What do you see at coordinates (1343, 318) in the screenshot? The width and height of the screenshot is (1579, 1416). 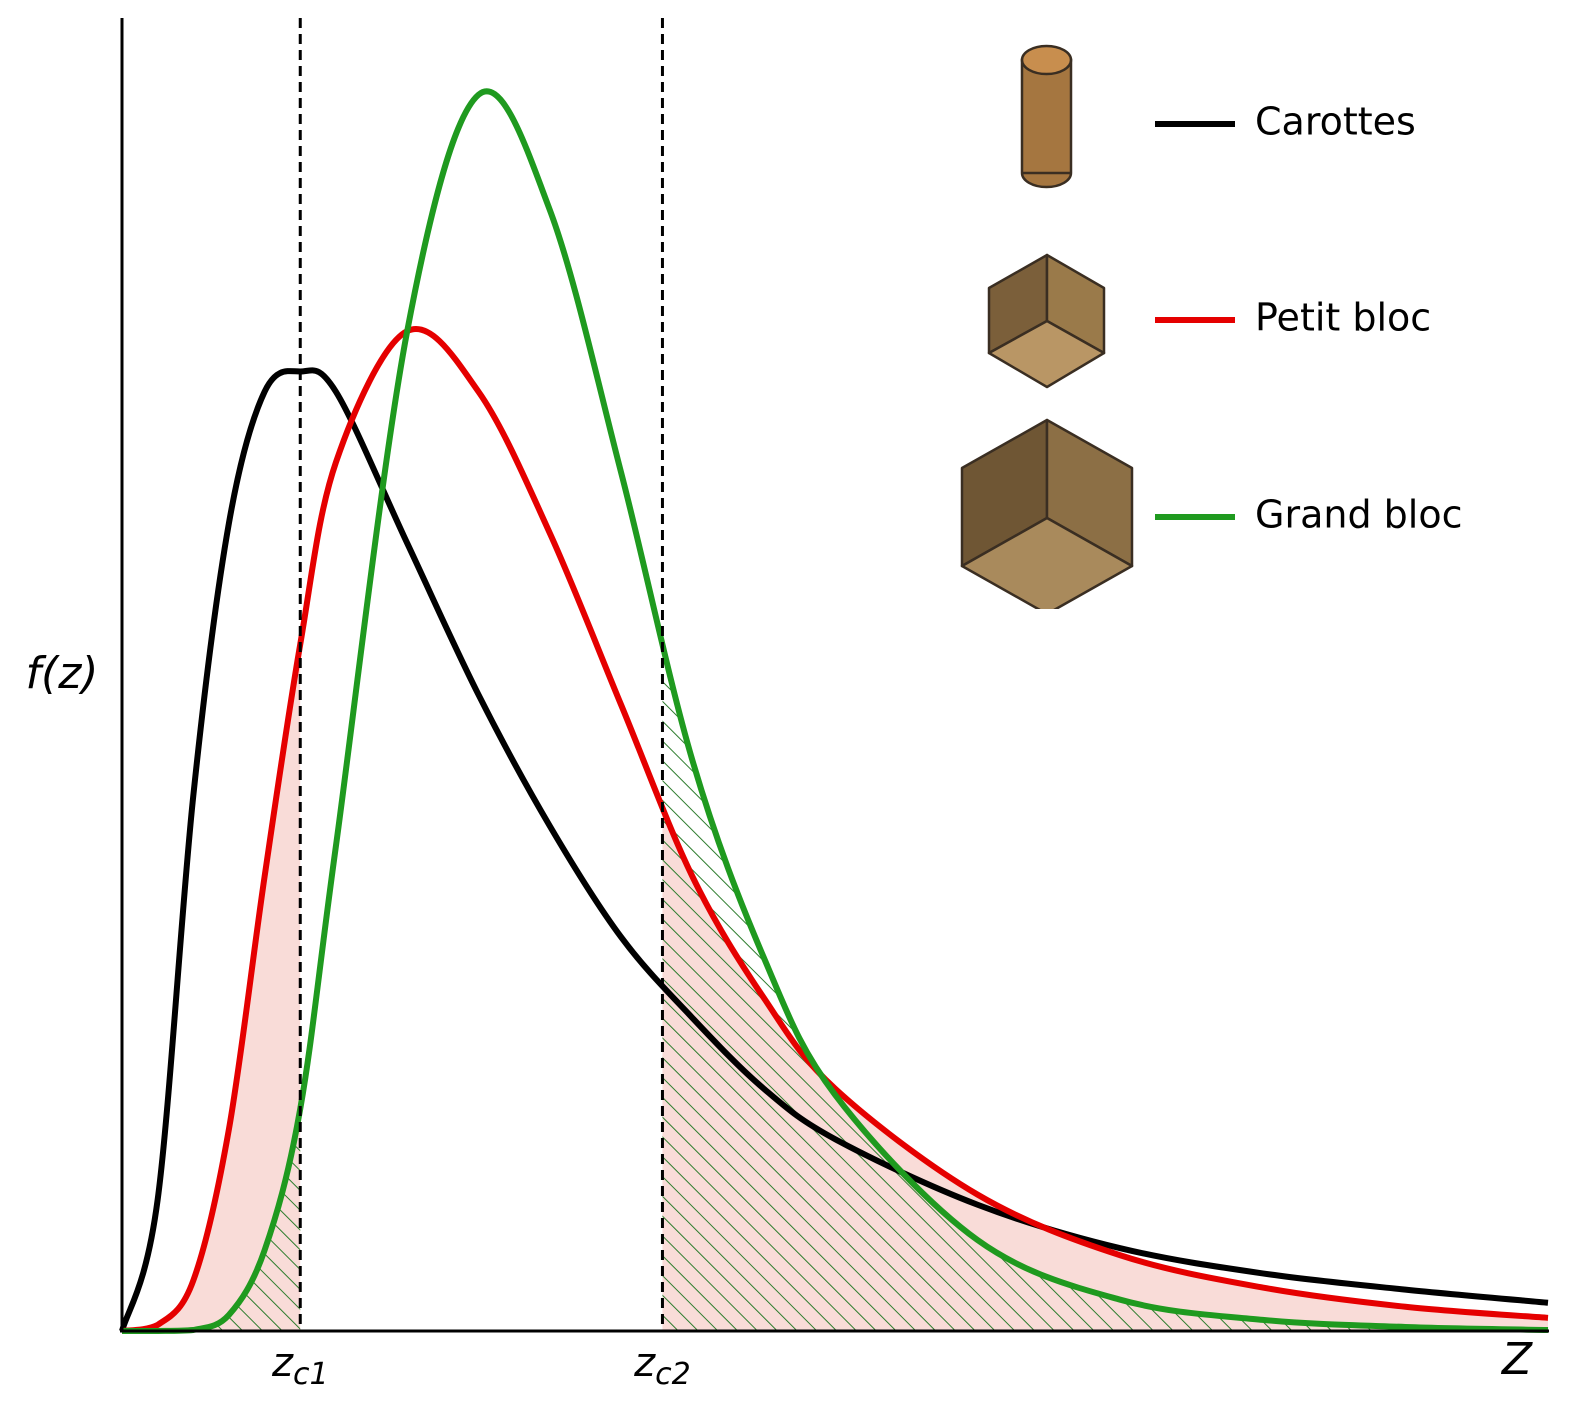 I see `legend-label: Petit bloc` at bounding box center [1343, 318].